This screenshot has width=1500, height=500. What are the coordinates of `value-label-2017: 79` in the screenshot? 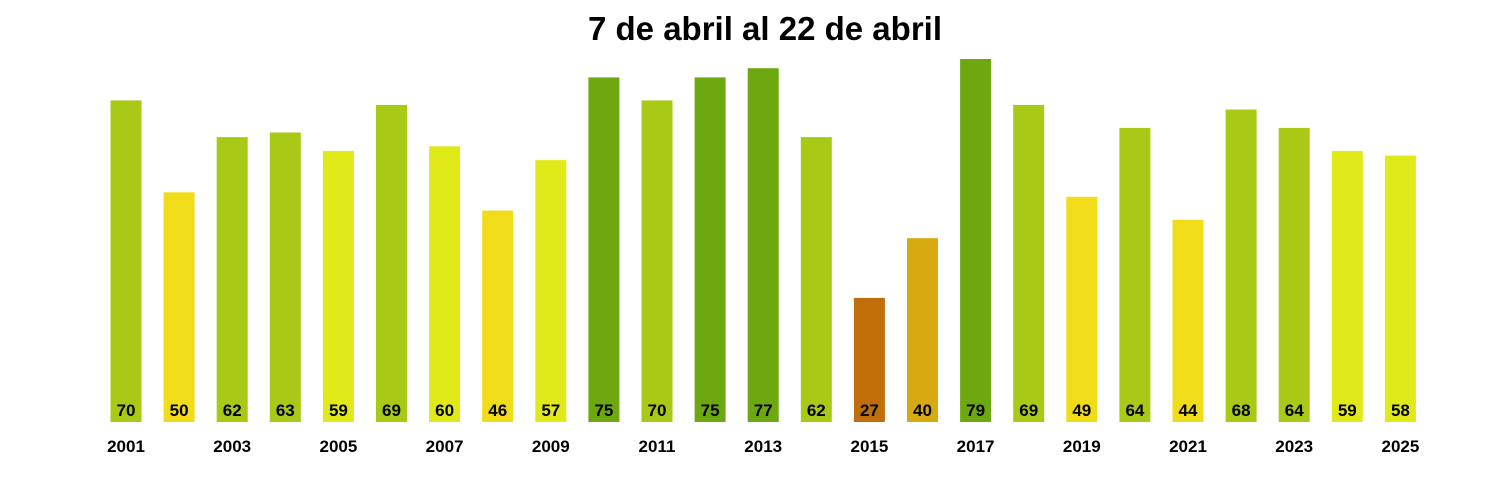 It's located at (975, 410).